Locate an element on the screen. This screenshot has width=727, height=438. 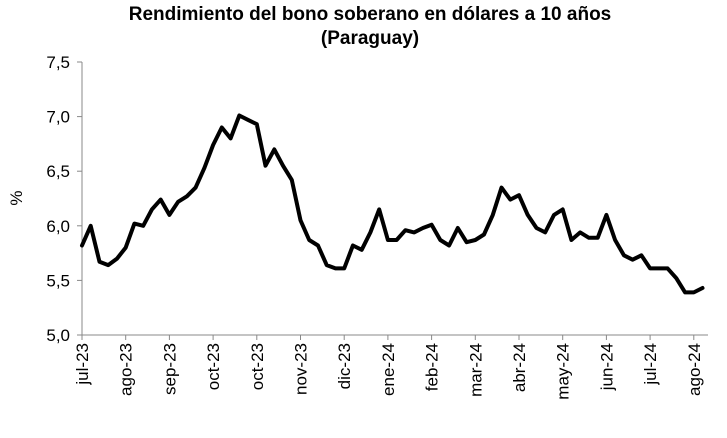
x-tick-label: ene-24 is located at coordinates (388, 369).